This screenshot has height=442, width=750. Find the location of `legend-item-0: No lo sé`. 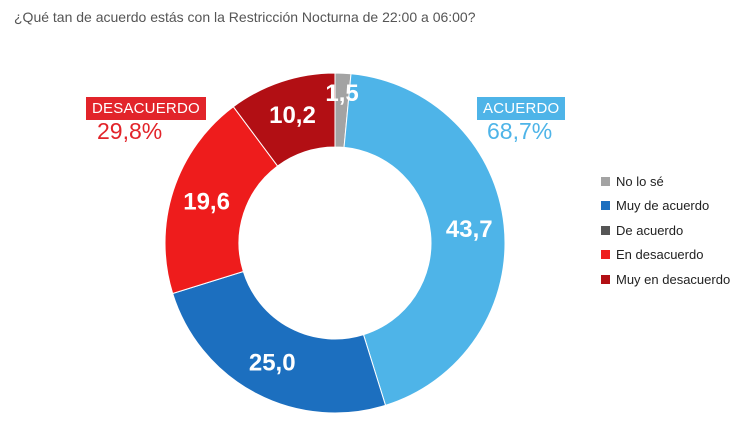

legend-item-0: No lo sé is located at coordinates (665, 181).